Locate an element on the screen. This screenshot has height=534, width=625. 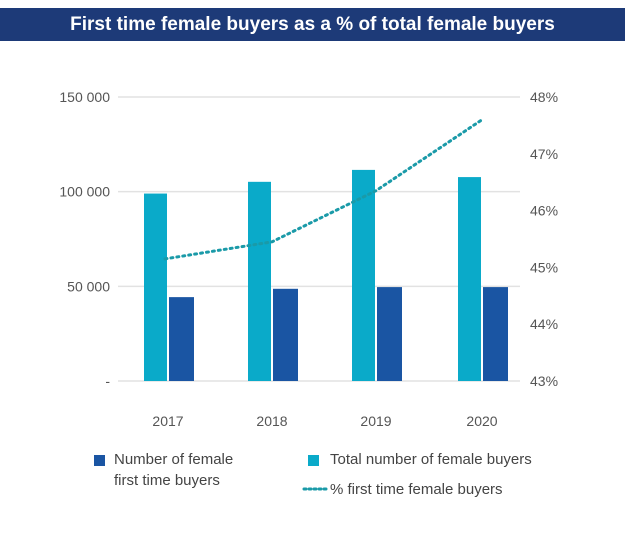
legend-first-time: Number of female first time buyers is located at coordinates (173, 470).